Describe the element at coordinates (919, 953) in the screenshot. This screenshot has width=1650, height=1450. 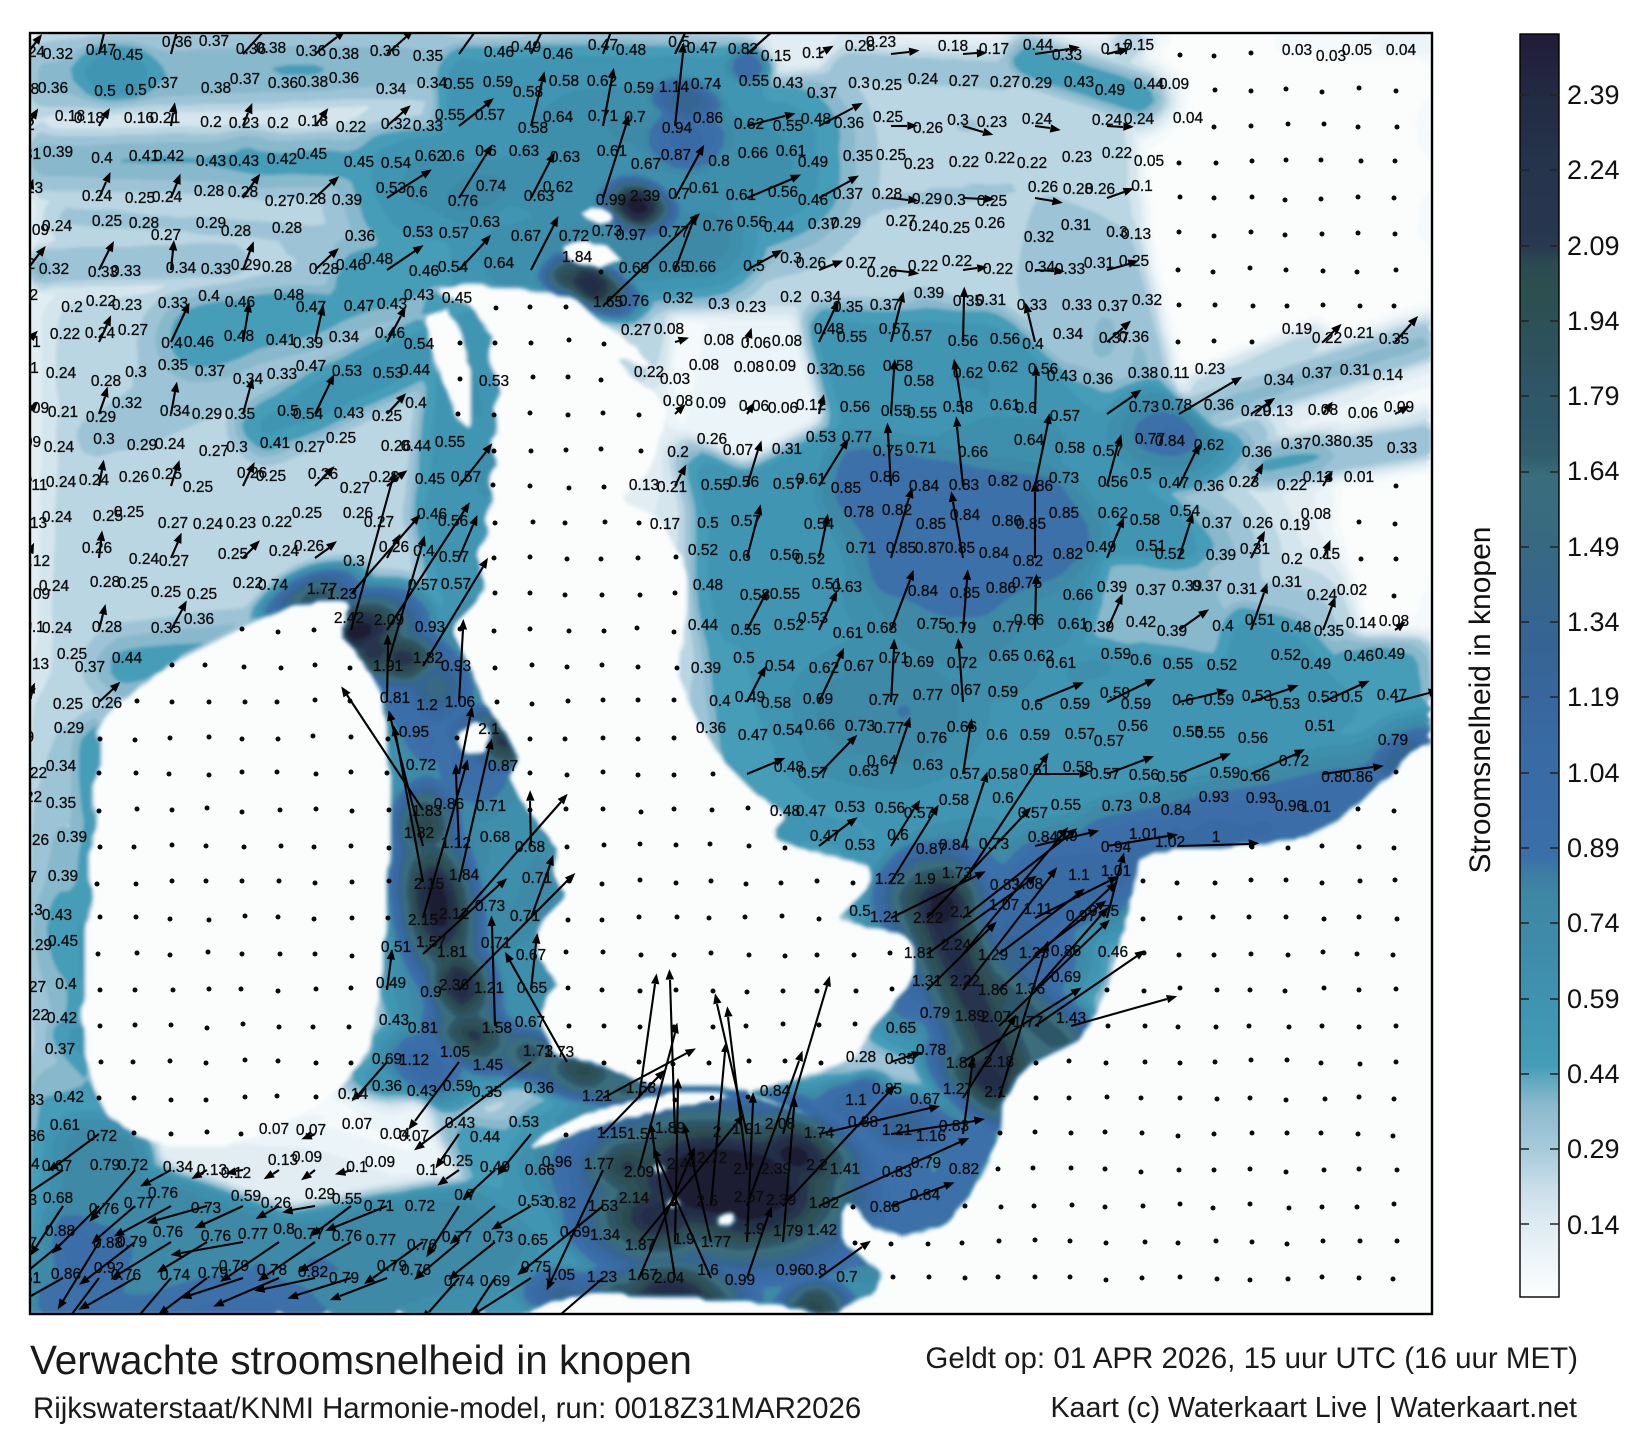
I see `svg-text: 1.81` at that location.